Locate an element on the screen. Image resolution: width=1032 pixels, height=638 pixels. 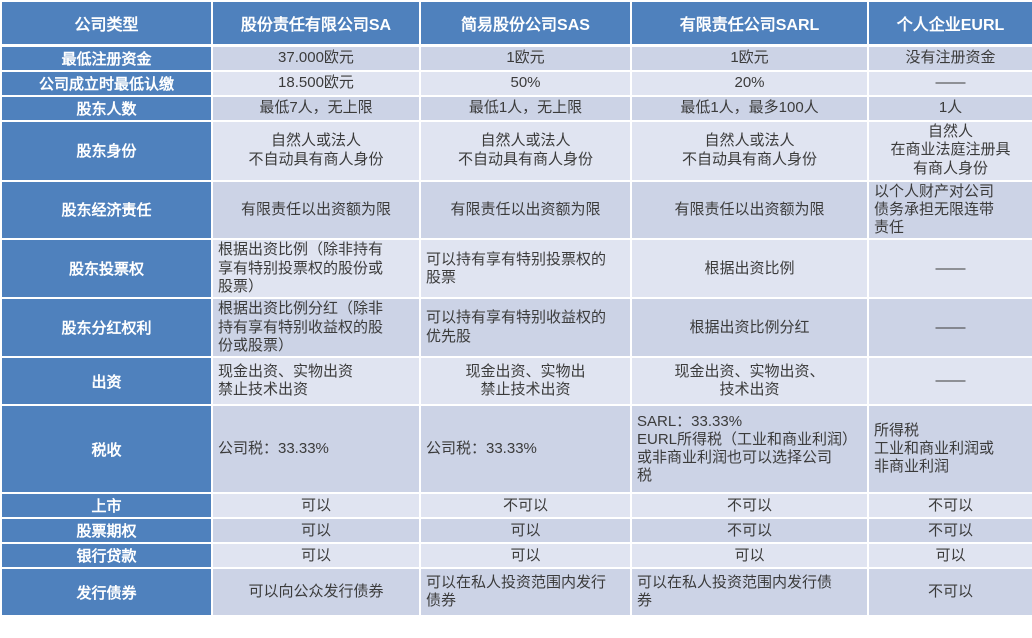
cell-eurl: 可以 is located at coordinates (949, 556).